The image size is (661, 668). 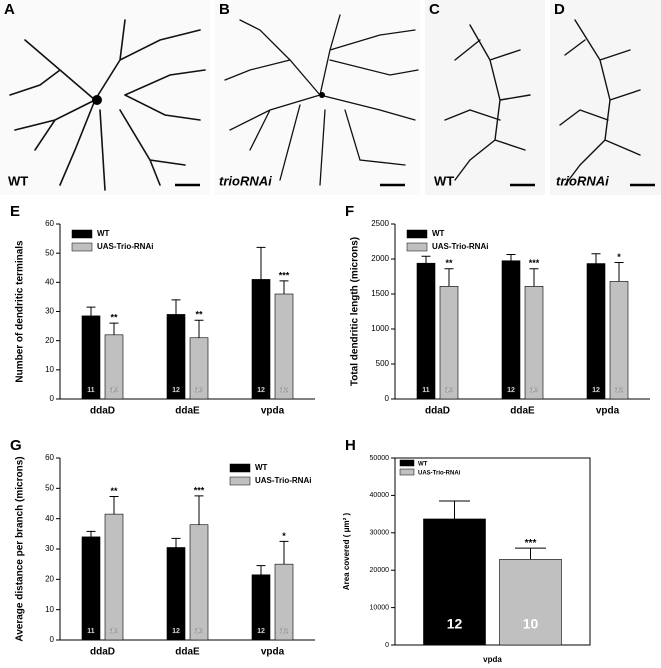 I want to click on y-tick-label: 2500, so click(x=380, y=223).